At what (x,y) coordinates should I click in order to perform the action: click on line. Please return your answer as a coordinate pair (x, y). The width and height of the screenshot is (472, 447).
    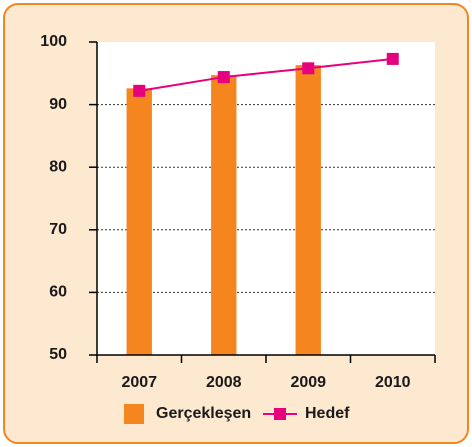
    Looking at the image, I should click on (266, 74).